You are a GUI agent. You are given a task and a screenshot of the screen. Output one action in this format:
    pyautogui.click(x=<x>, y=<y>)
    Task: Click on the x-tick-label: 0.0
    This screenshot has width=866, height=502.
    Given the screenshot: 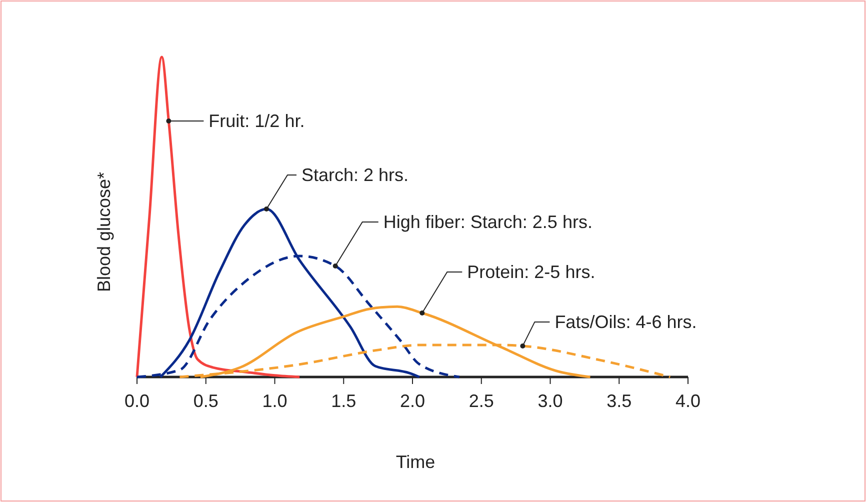 What is the action you would take?
    pyautogui.click(x=137, y=400)
    